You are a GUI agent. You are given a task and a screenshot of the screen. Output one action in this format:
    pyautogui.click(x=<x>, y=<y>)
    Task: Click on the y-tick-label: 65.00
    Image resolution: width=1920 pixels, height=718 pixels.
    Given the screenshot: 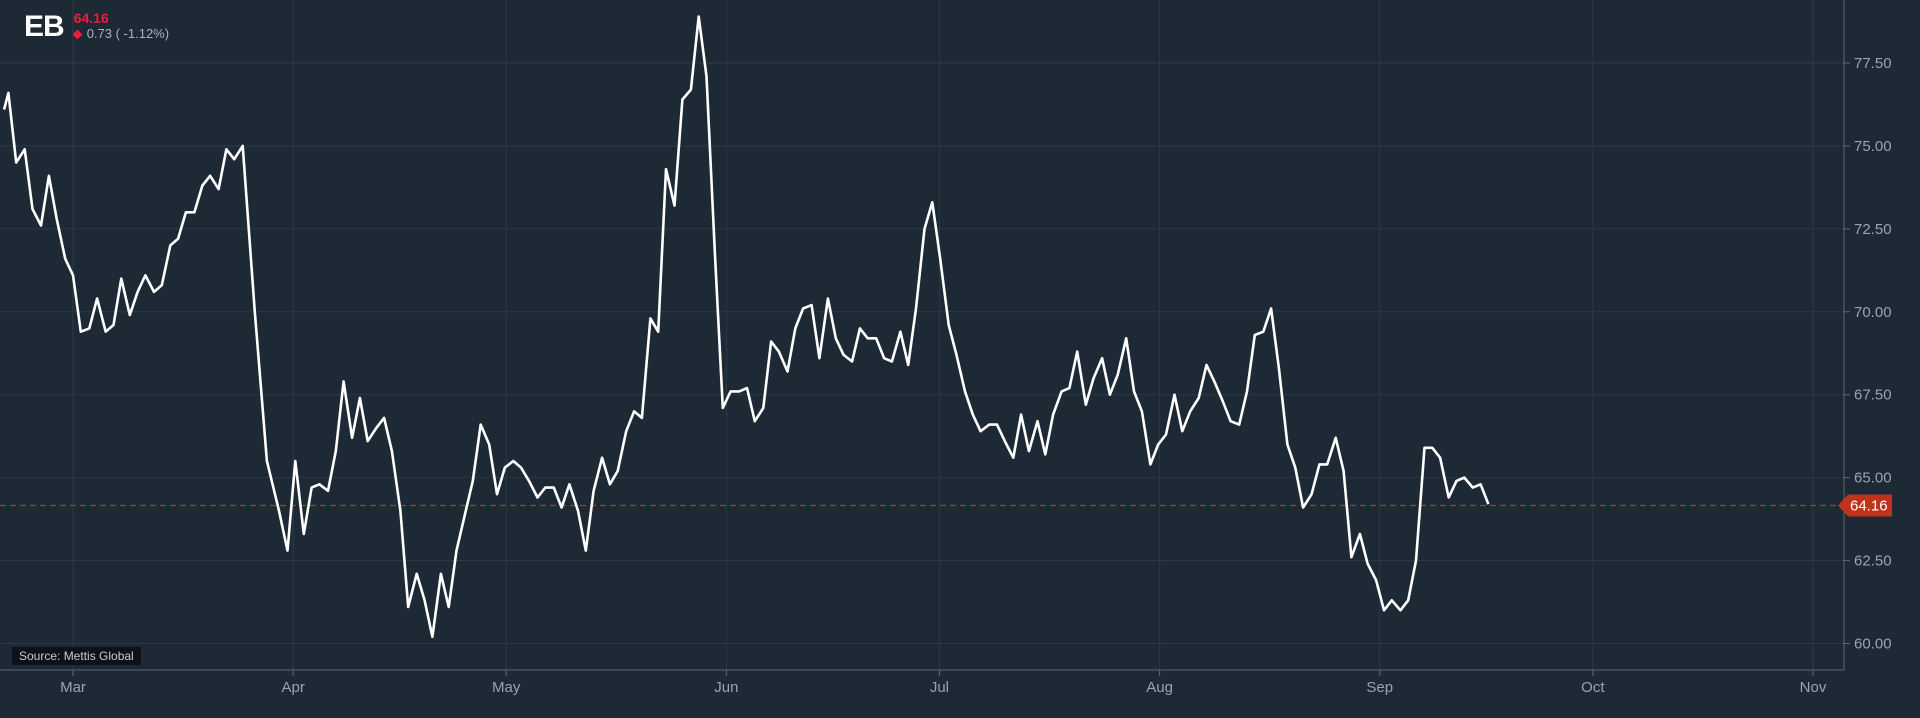 What is the action you would take?
    pyautogui.click(x=1873, y=478)
    